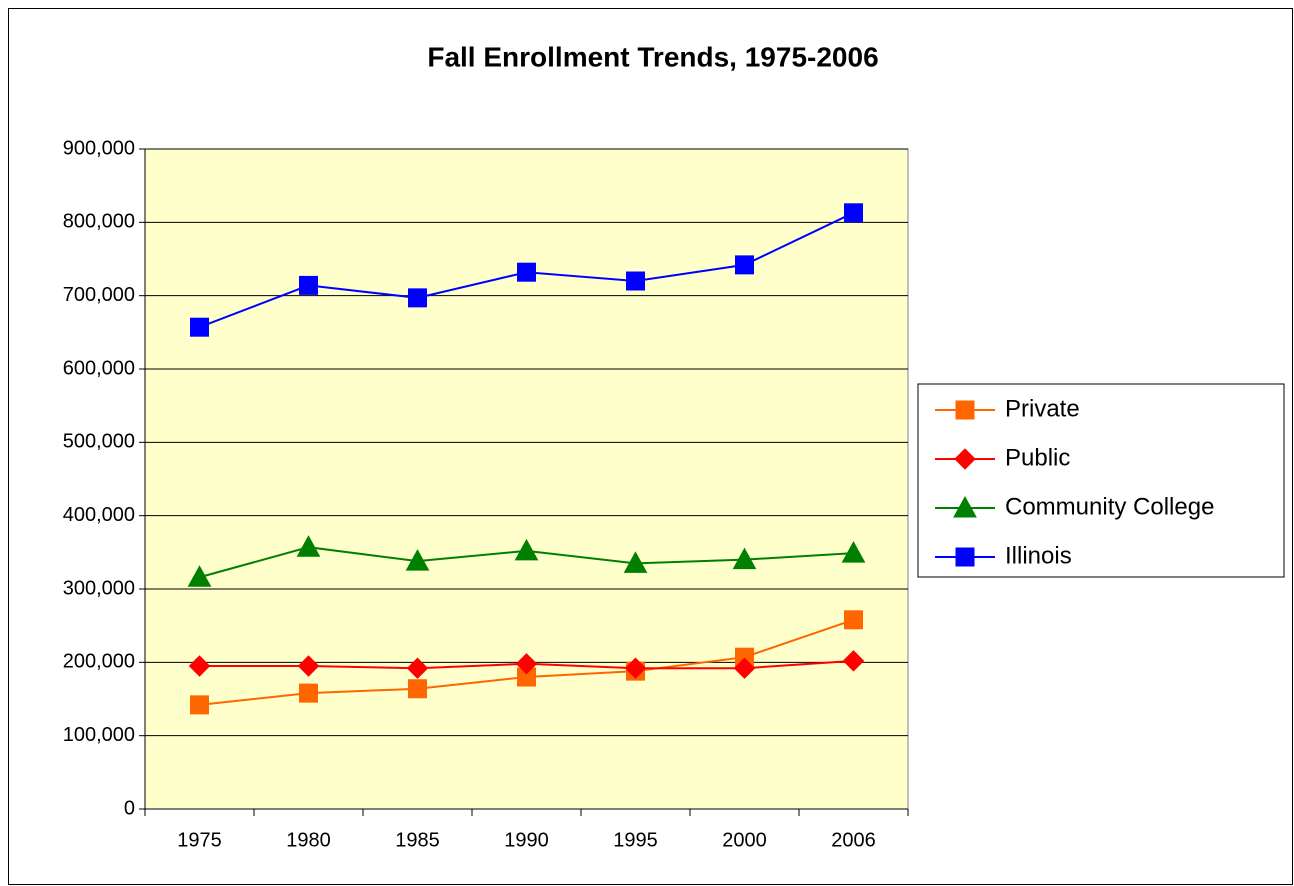  Describe the element at coordinates (129, 808) in the screenshot. I see `y-tick-label: 0` at that location.